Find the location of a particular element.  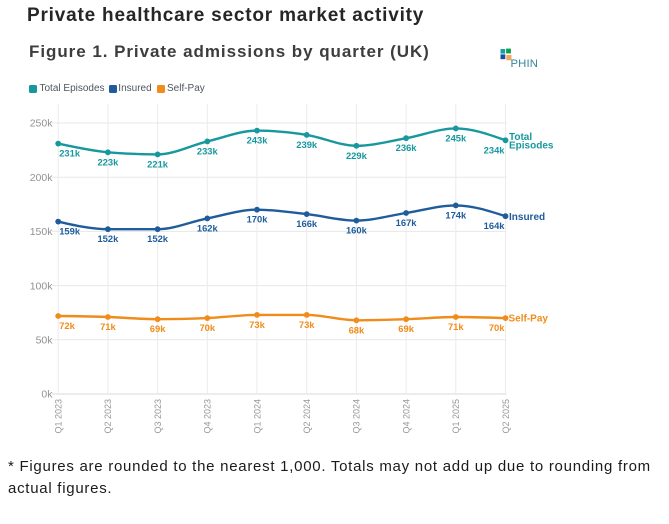

svg-text: Q3 2023 is located at coordinates (158, 416).